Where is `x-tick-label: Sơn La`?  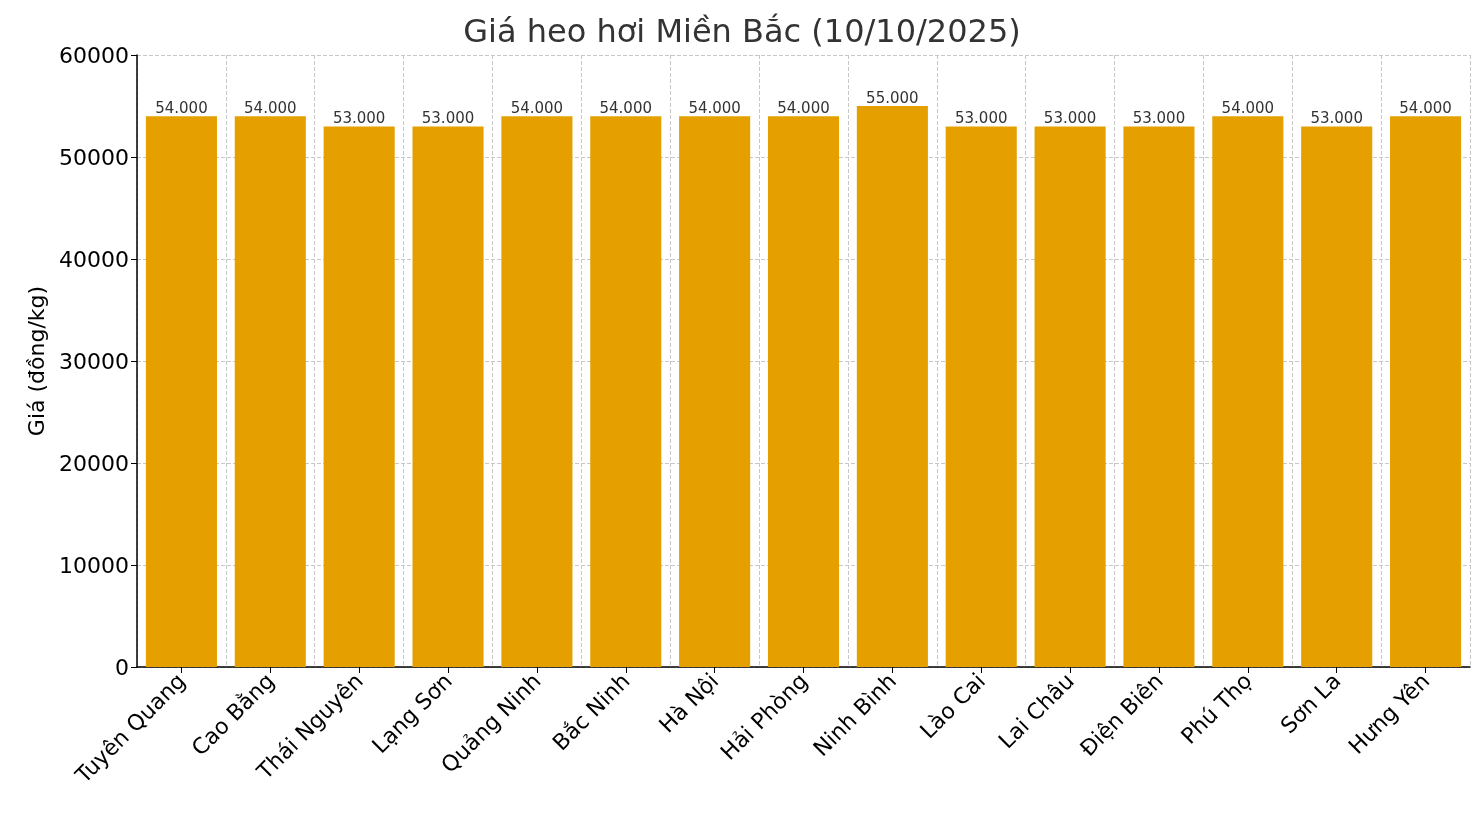
x-tick-label: Sơn La is located at coordinates (1310, 703).